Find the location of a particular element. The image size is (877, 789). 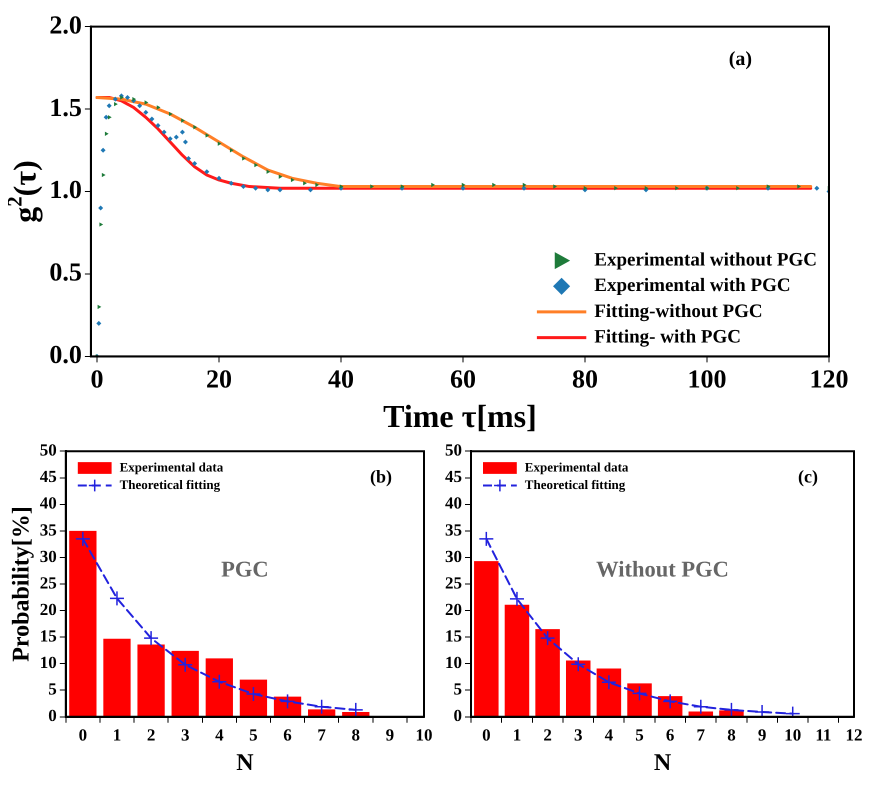

annotation: Without PGC is located at coordinates (662, 569).